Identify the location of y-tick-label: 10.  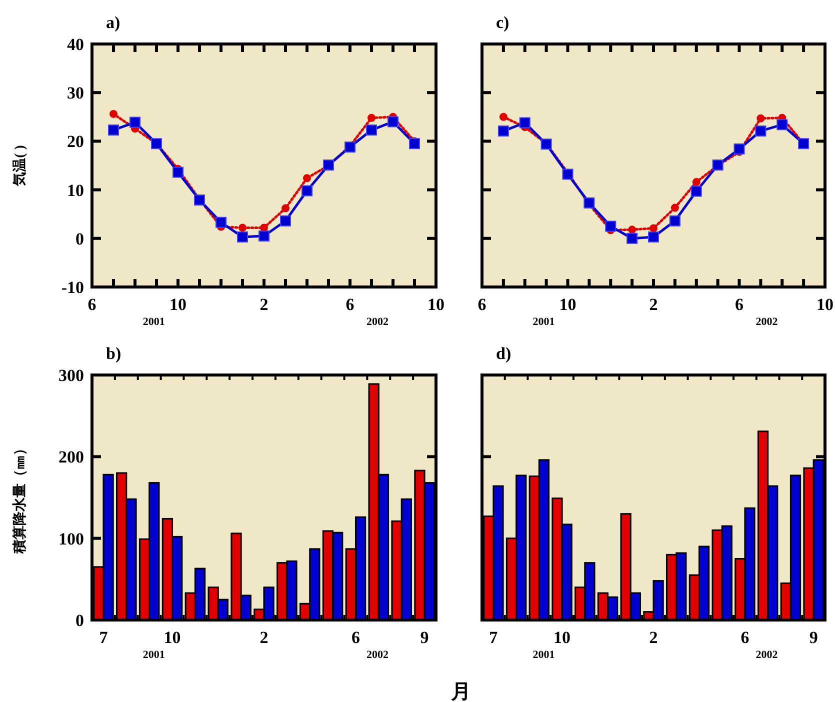
(75, 190).